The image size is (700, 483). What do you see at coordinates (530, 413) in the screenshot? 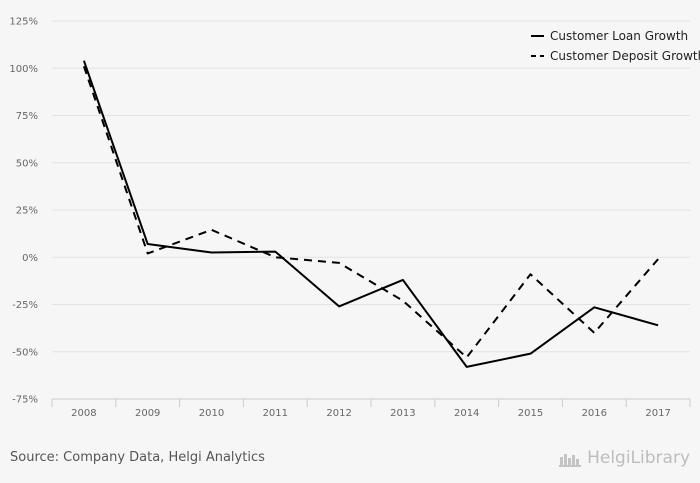
I see `x-tick-label: 2015` at bounding box center [530, 413].